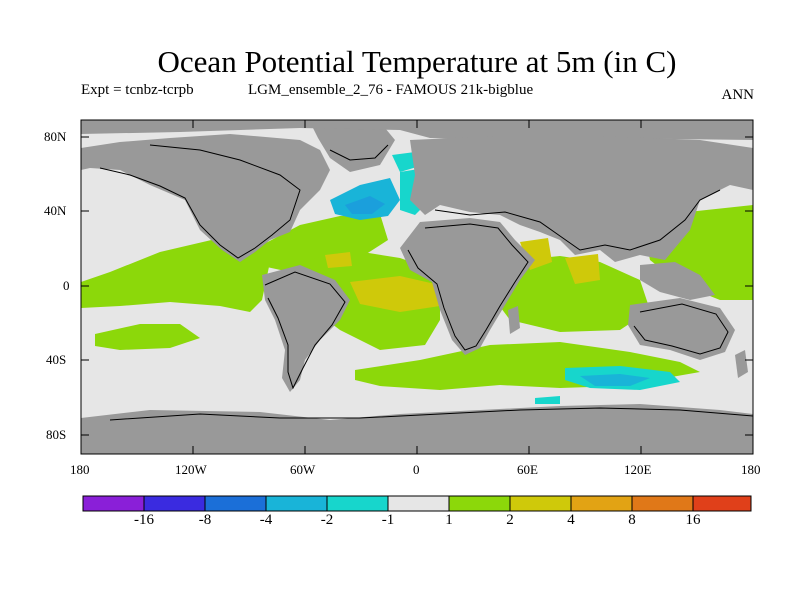 Image resolution: width=800 pixels, height=600 pixels. I want to click on bay-of-bengal-strong-warm, so click(582, 269).